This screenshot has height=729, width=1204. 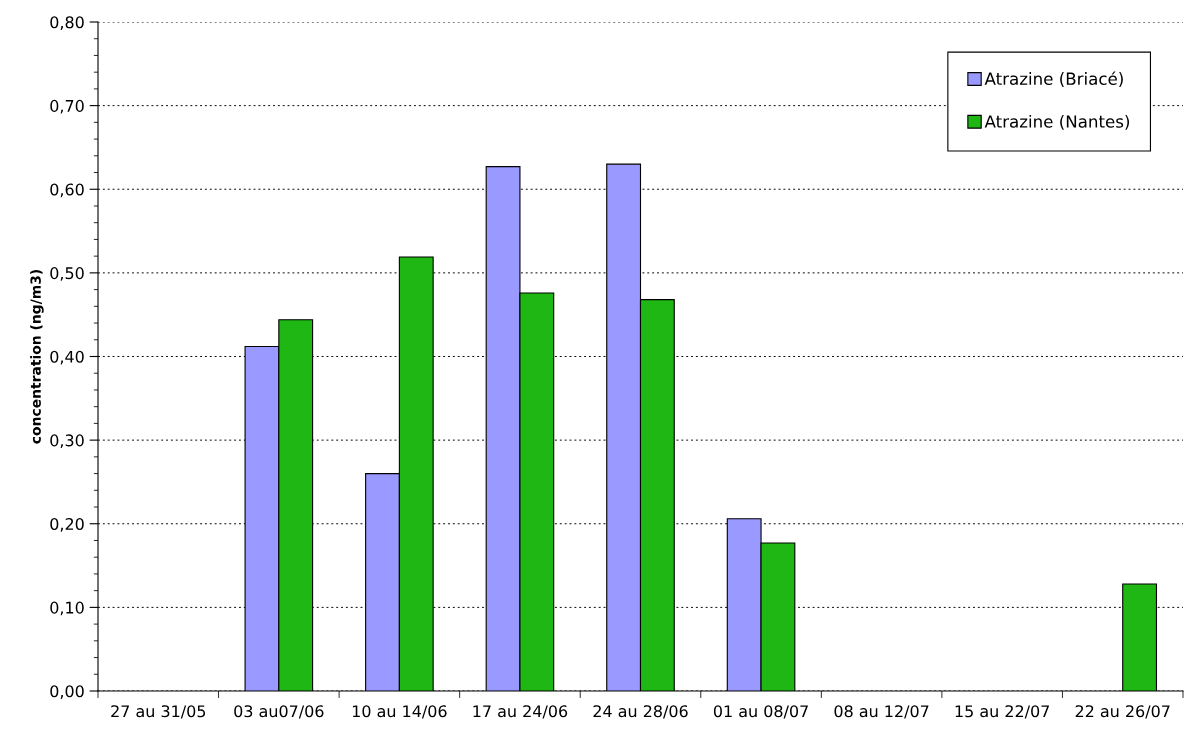 What do you see at coordinates (67, 190) in the screenshot?
I see `y-tick-label: 0,60` at bounding box center [67, 190].